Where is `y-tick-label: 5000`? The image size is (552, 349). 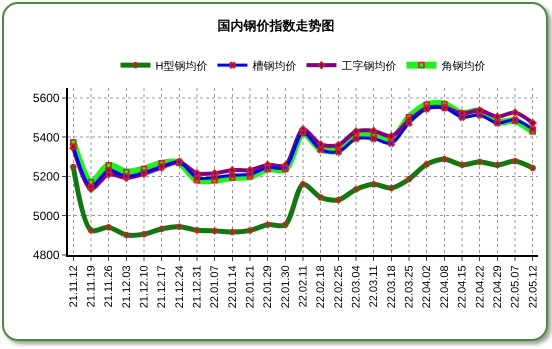 y-tick-label: 5000 is located at coordinates (46, 215).